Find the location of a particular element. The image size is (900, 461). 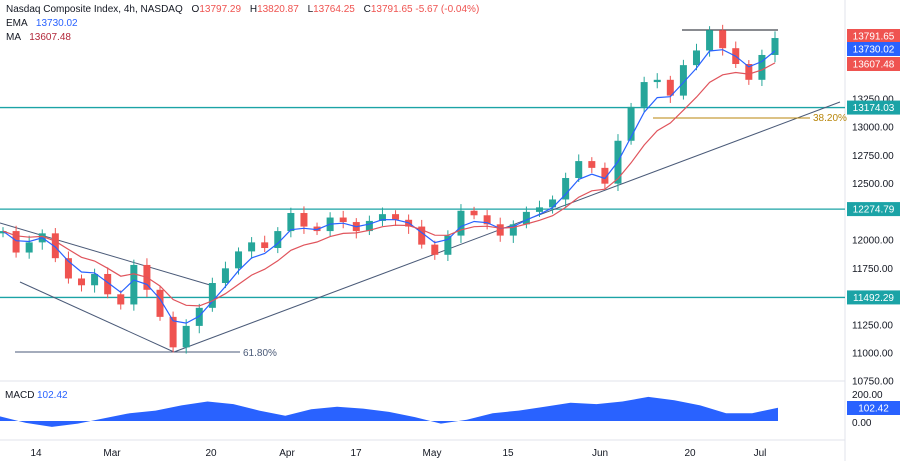

macd-title: MACD is located at coordinates (19, 395).